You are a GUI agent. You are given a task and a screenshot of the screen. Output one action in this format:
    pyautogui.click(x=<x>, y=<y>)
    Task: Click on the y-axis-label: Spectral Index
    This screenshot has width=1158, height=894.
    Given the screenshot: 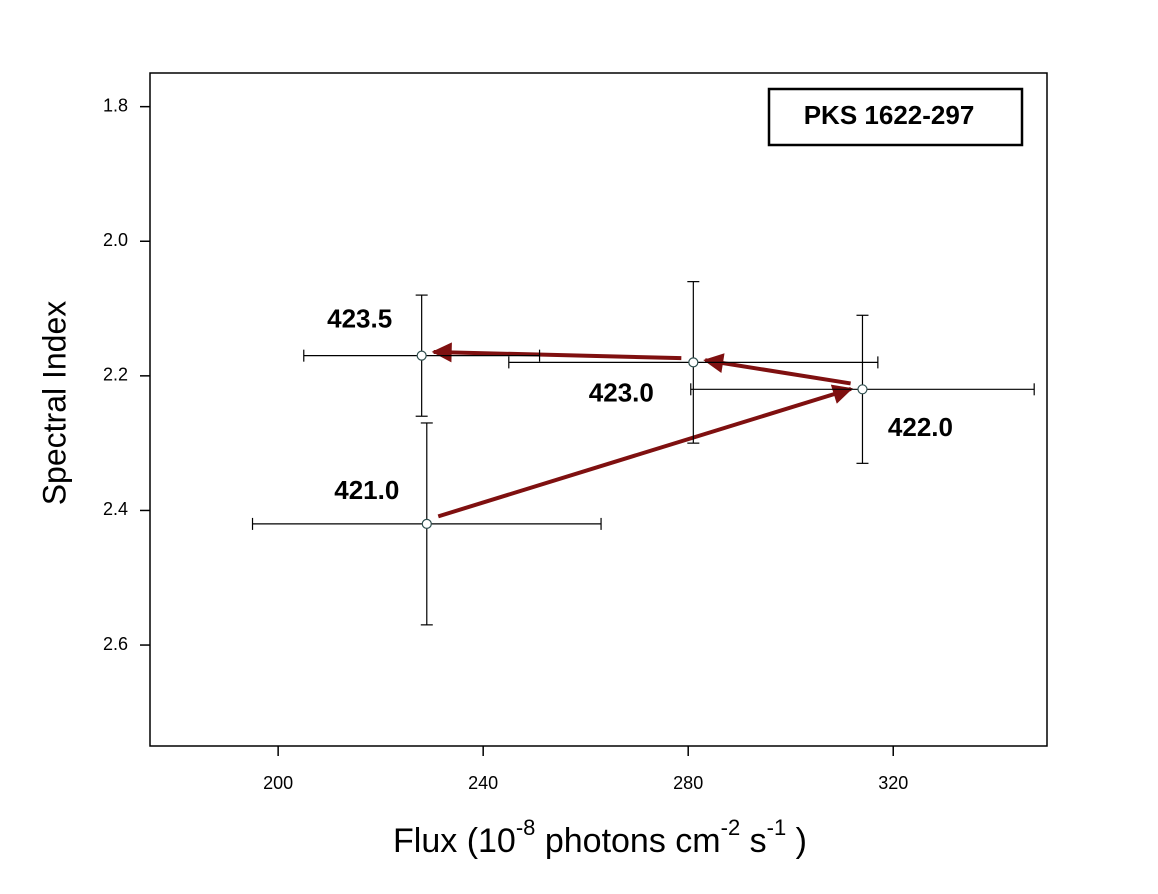 What is the action you would take?
    pyautogui.click(x=54, y=403)
    